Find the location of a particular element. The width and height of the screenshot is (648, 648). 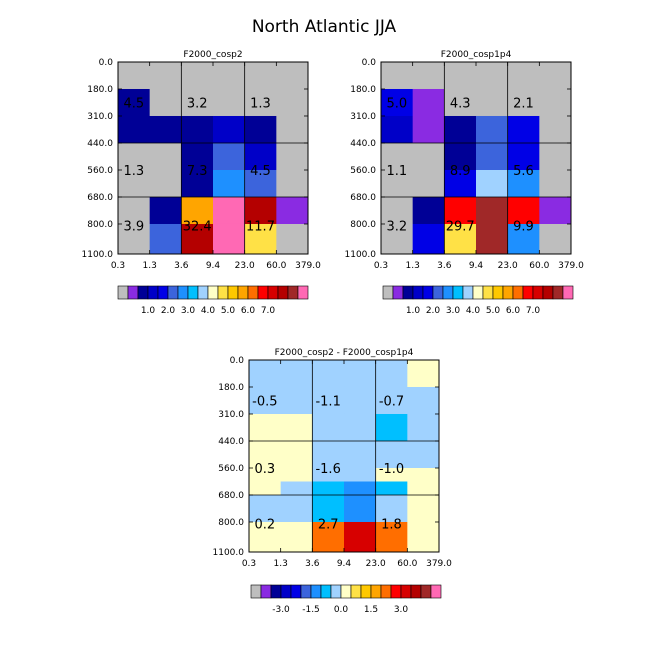

region-value-label: -0.7 is located at coordinates (391, 402).